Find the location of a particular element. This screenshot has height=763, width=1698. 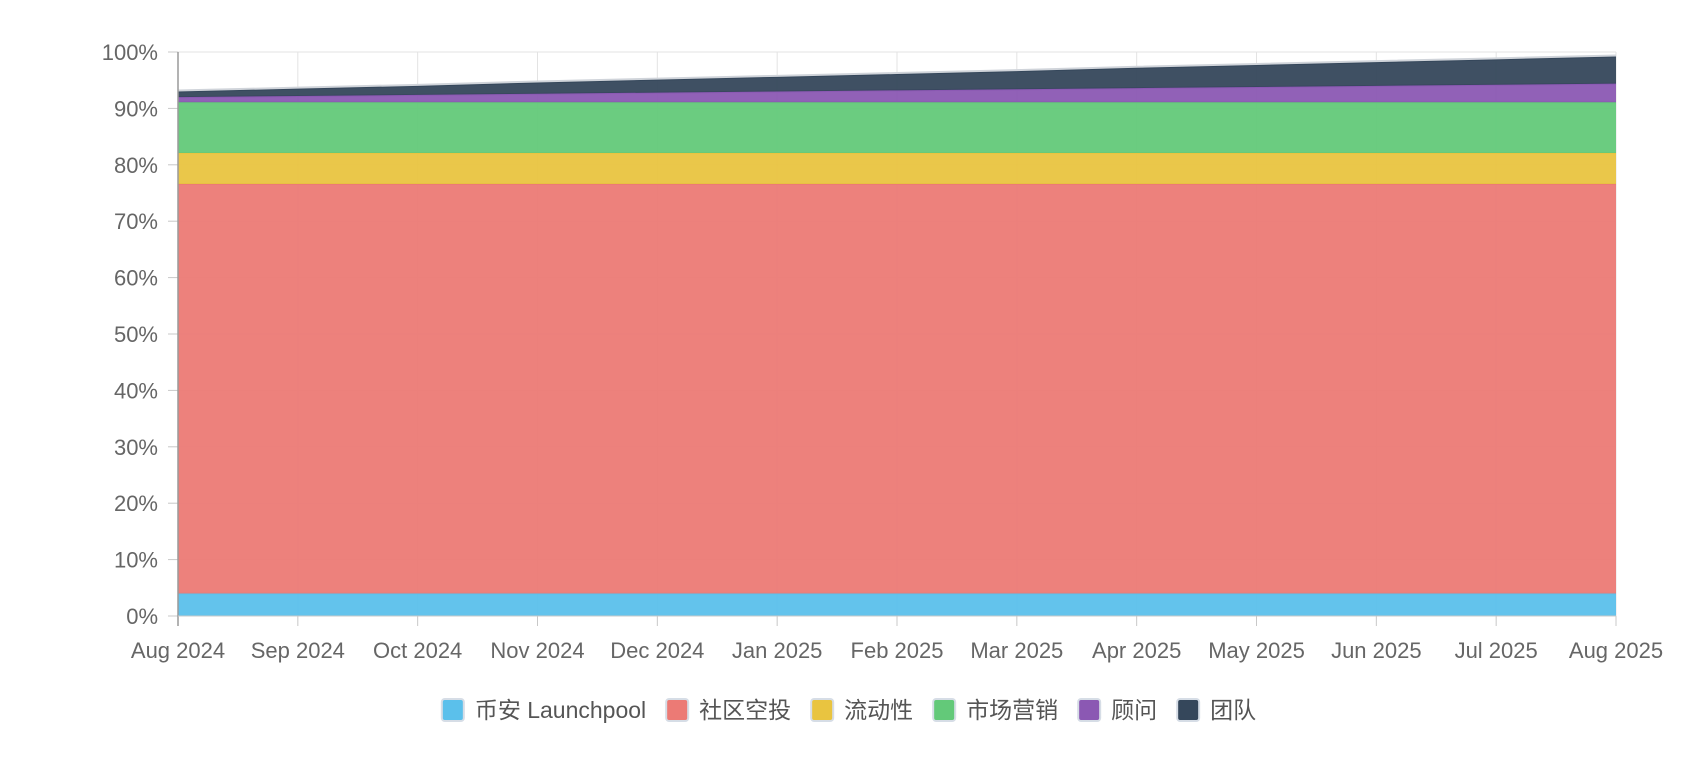

x-tick-label: Nov 2024 is located at coordinates (537, 650).